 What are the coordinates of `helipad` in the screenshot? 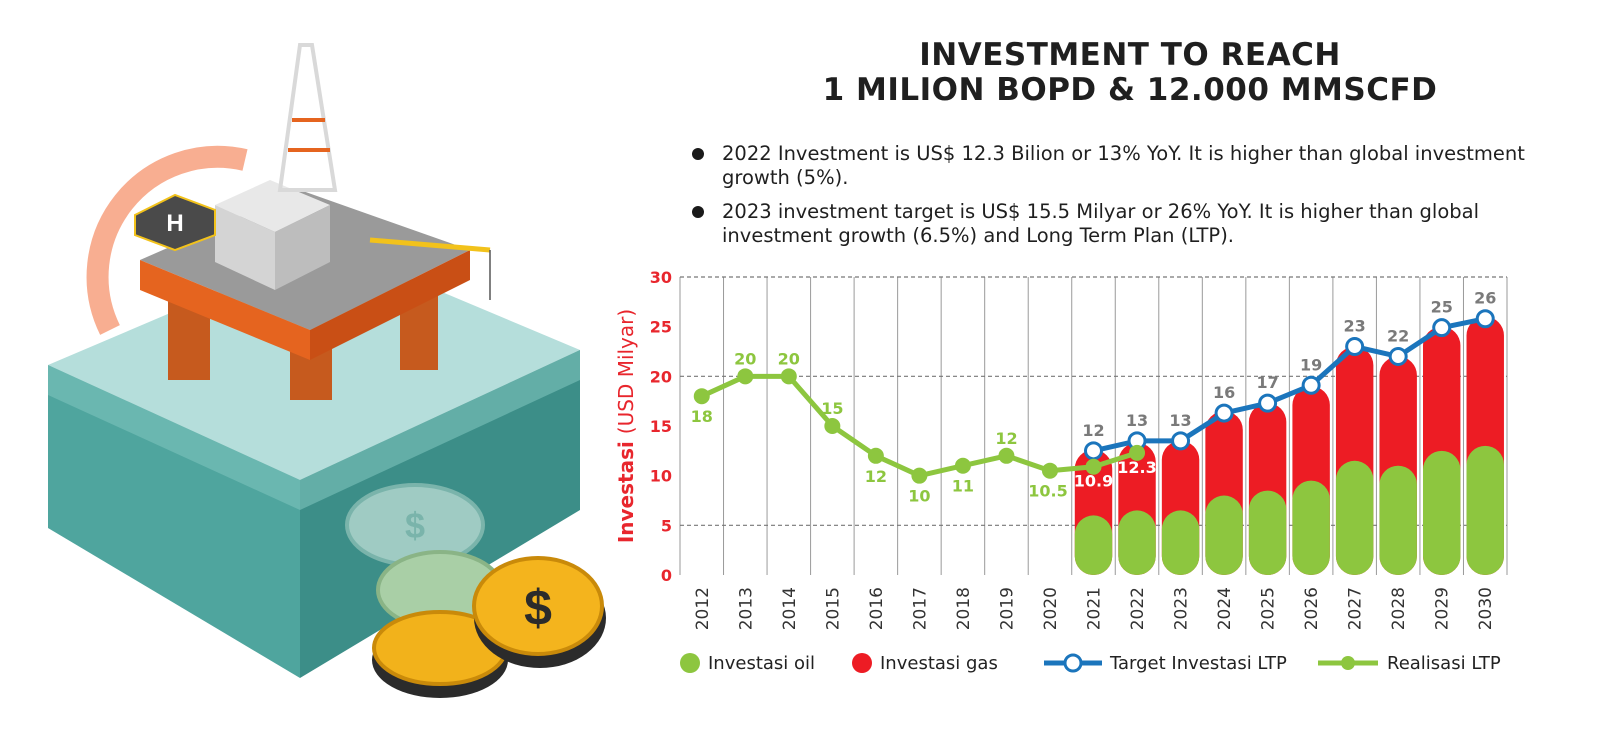 It's located at (175, 222).